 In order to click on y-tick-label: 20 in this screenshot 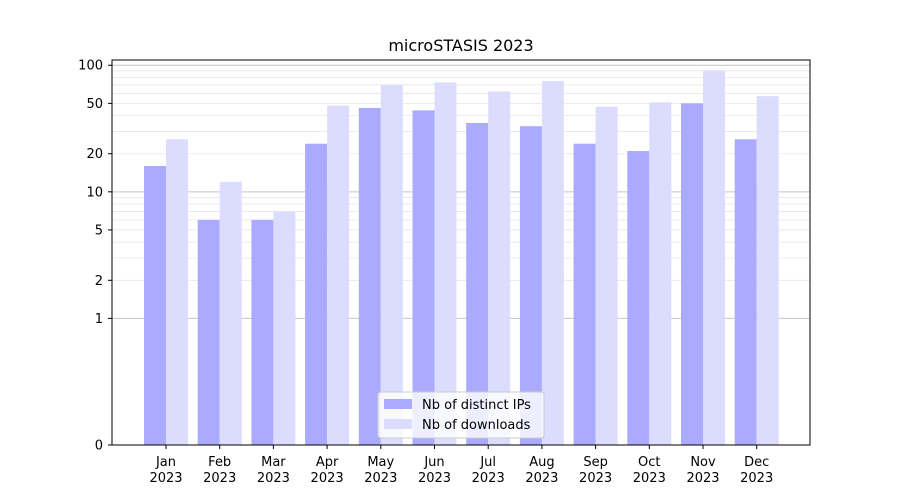, I will do `click(94, 154)`.